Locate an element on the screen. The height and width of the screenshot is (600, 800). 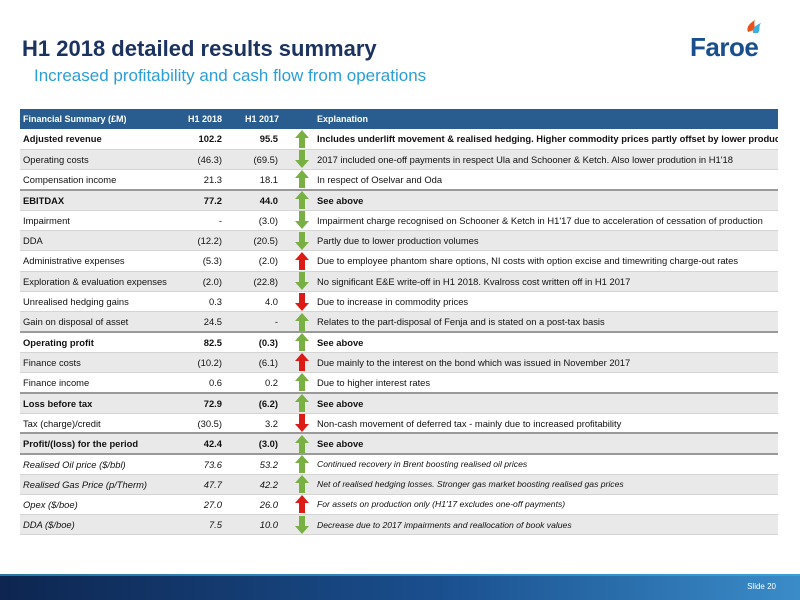
row-value-h1-2018: (5.3) is located at coordinates (205, 261).